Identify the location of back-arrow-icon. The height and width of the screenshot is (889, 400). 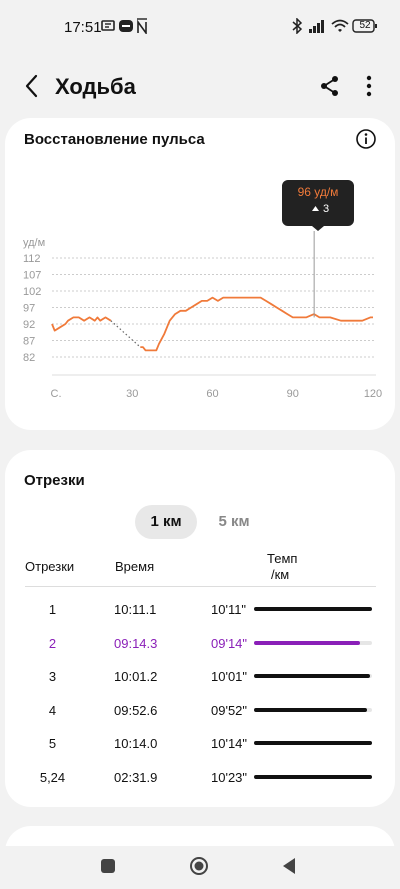
(32, 86).